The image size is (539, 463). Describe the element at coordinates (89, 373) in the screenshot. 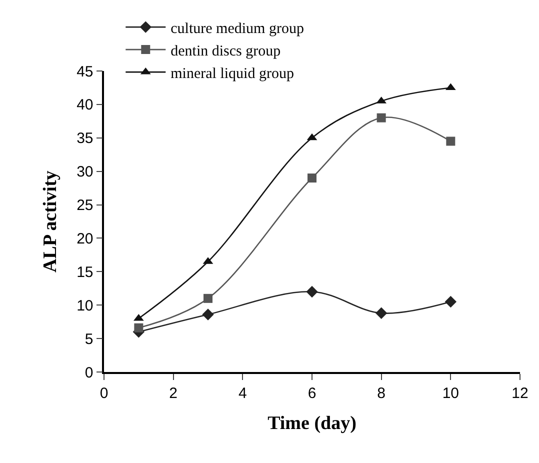

I see `y-tick-label: 0` at that location.